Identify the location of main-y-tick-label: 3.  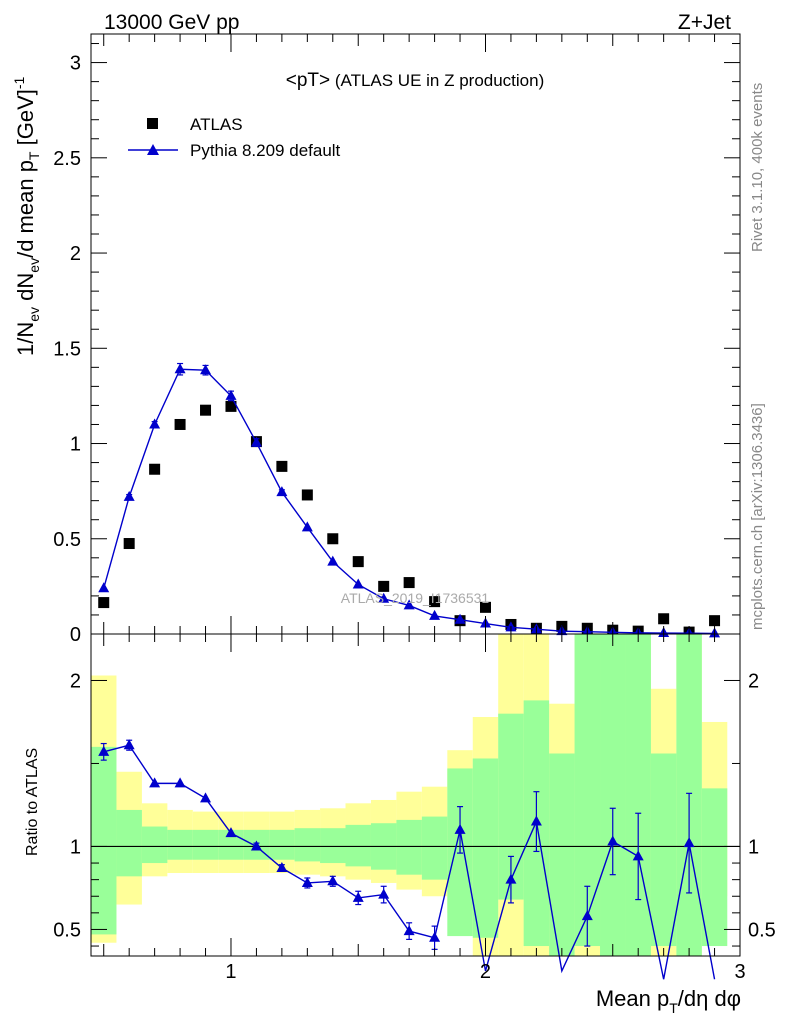
(75, 64).